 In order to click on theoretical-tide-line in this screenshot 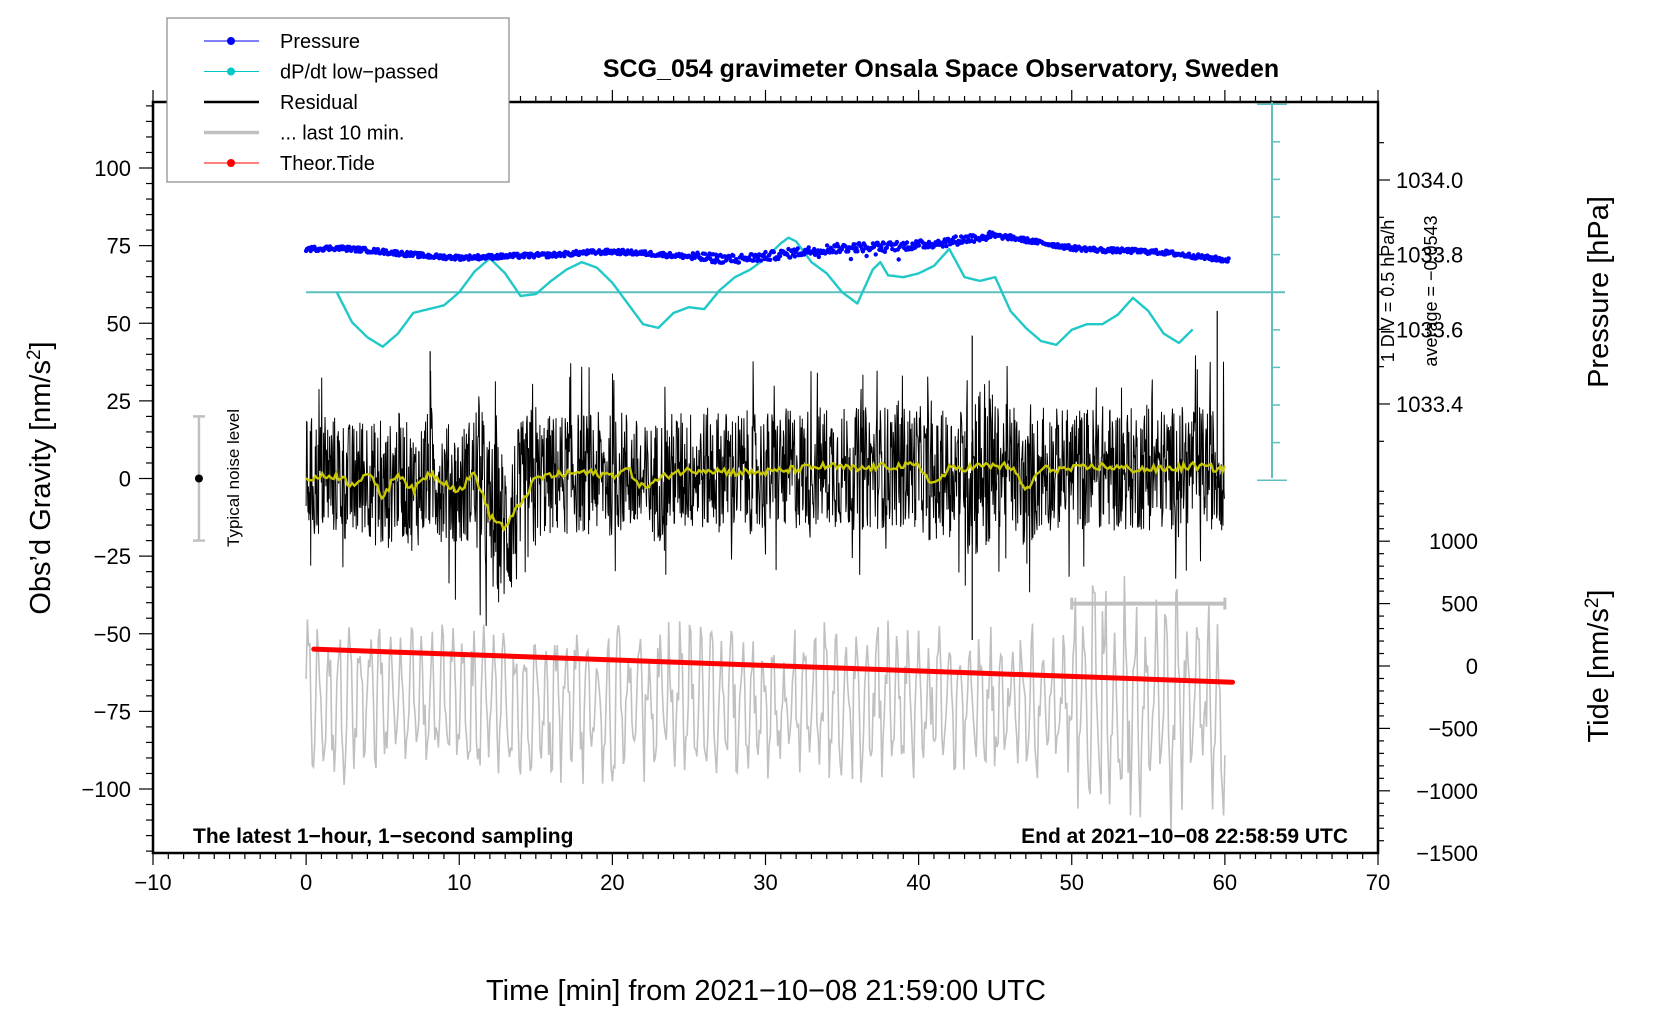, I will do `click(773, 665)`.